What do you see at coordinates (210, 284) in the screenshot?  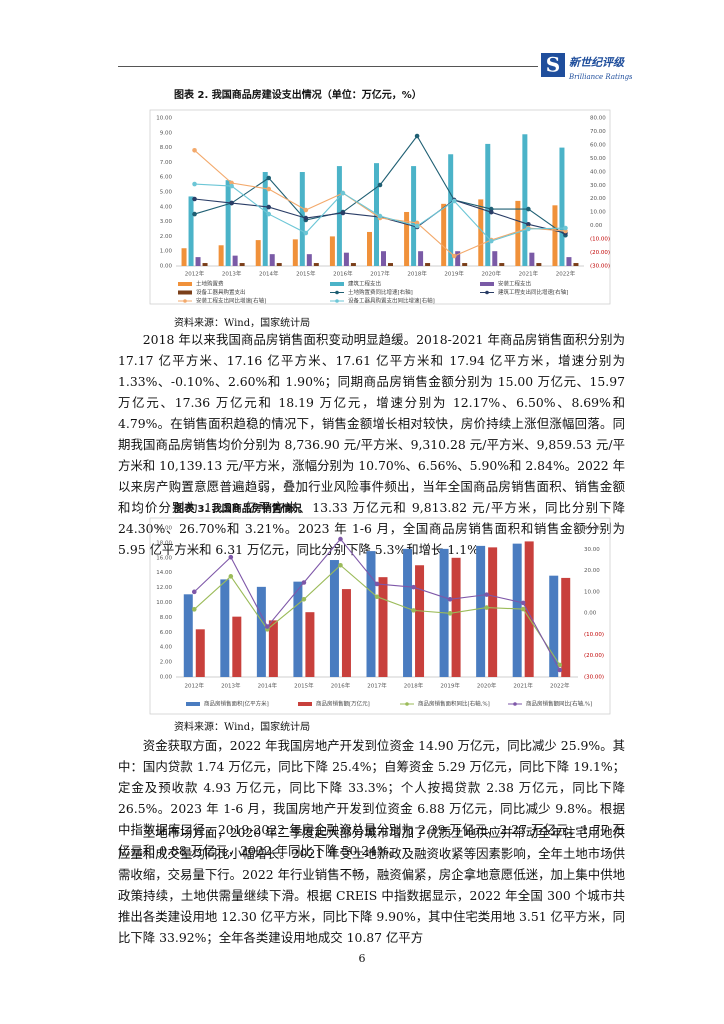 I see `legend-label: 土地购置费` at bounding box center [210, 284].